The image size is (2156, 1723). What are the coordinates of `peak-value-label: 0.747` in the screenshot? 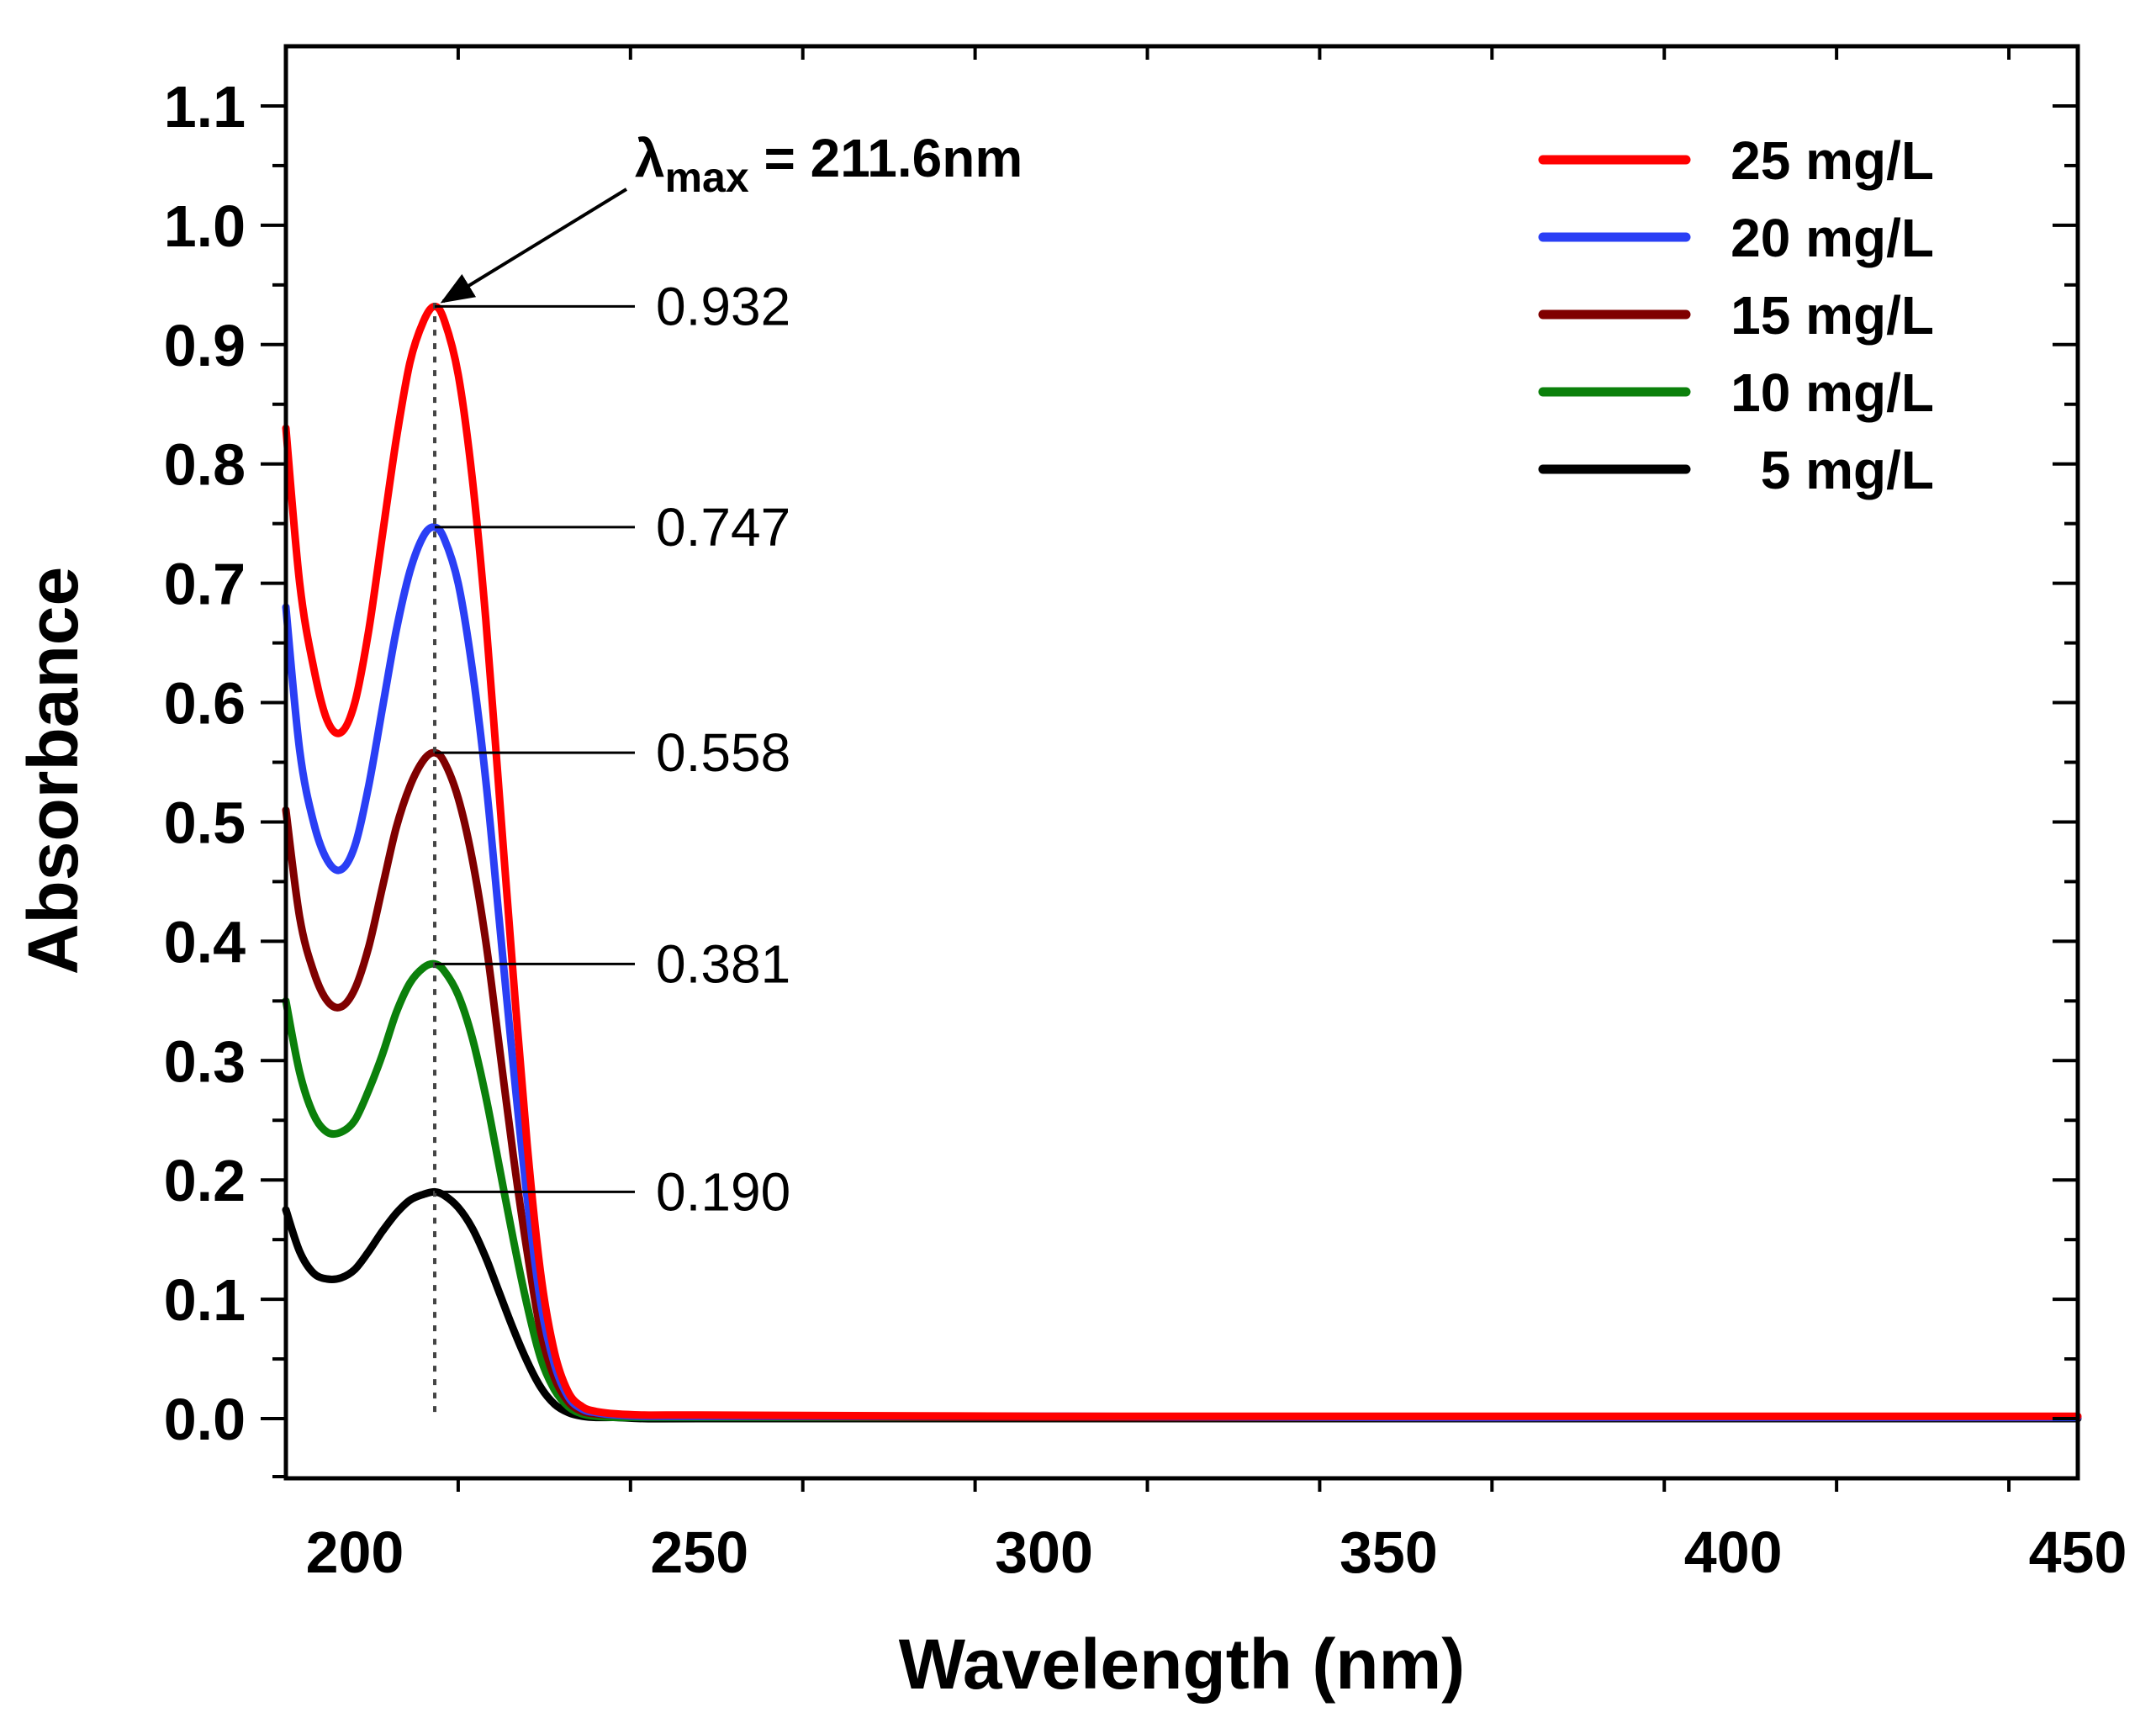 It's located at (723, 528).